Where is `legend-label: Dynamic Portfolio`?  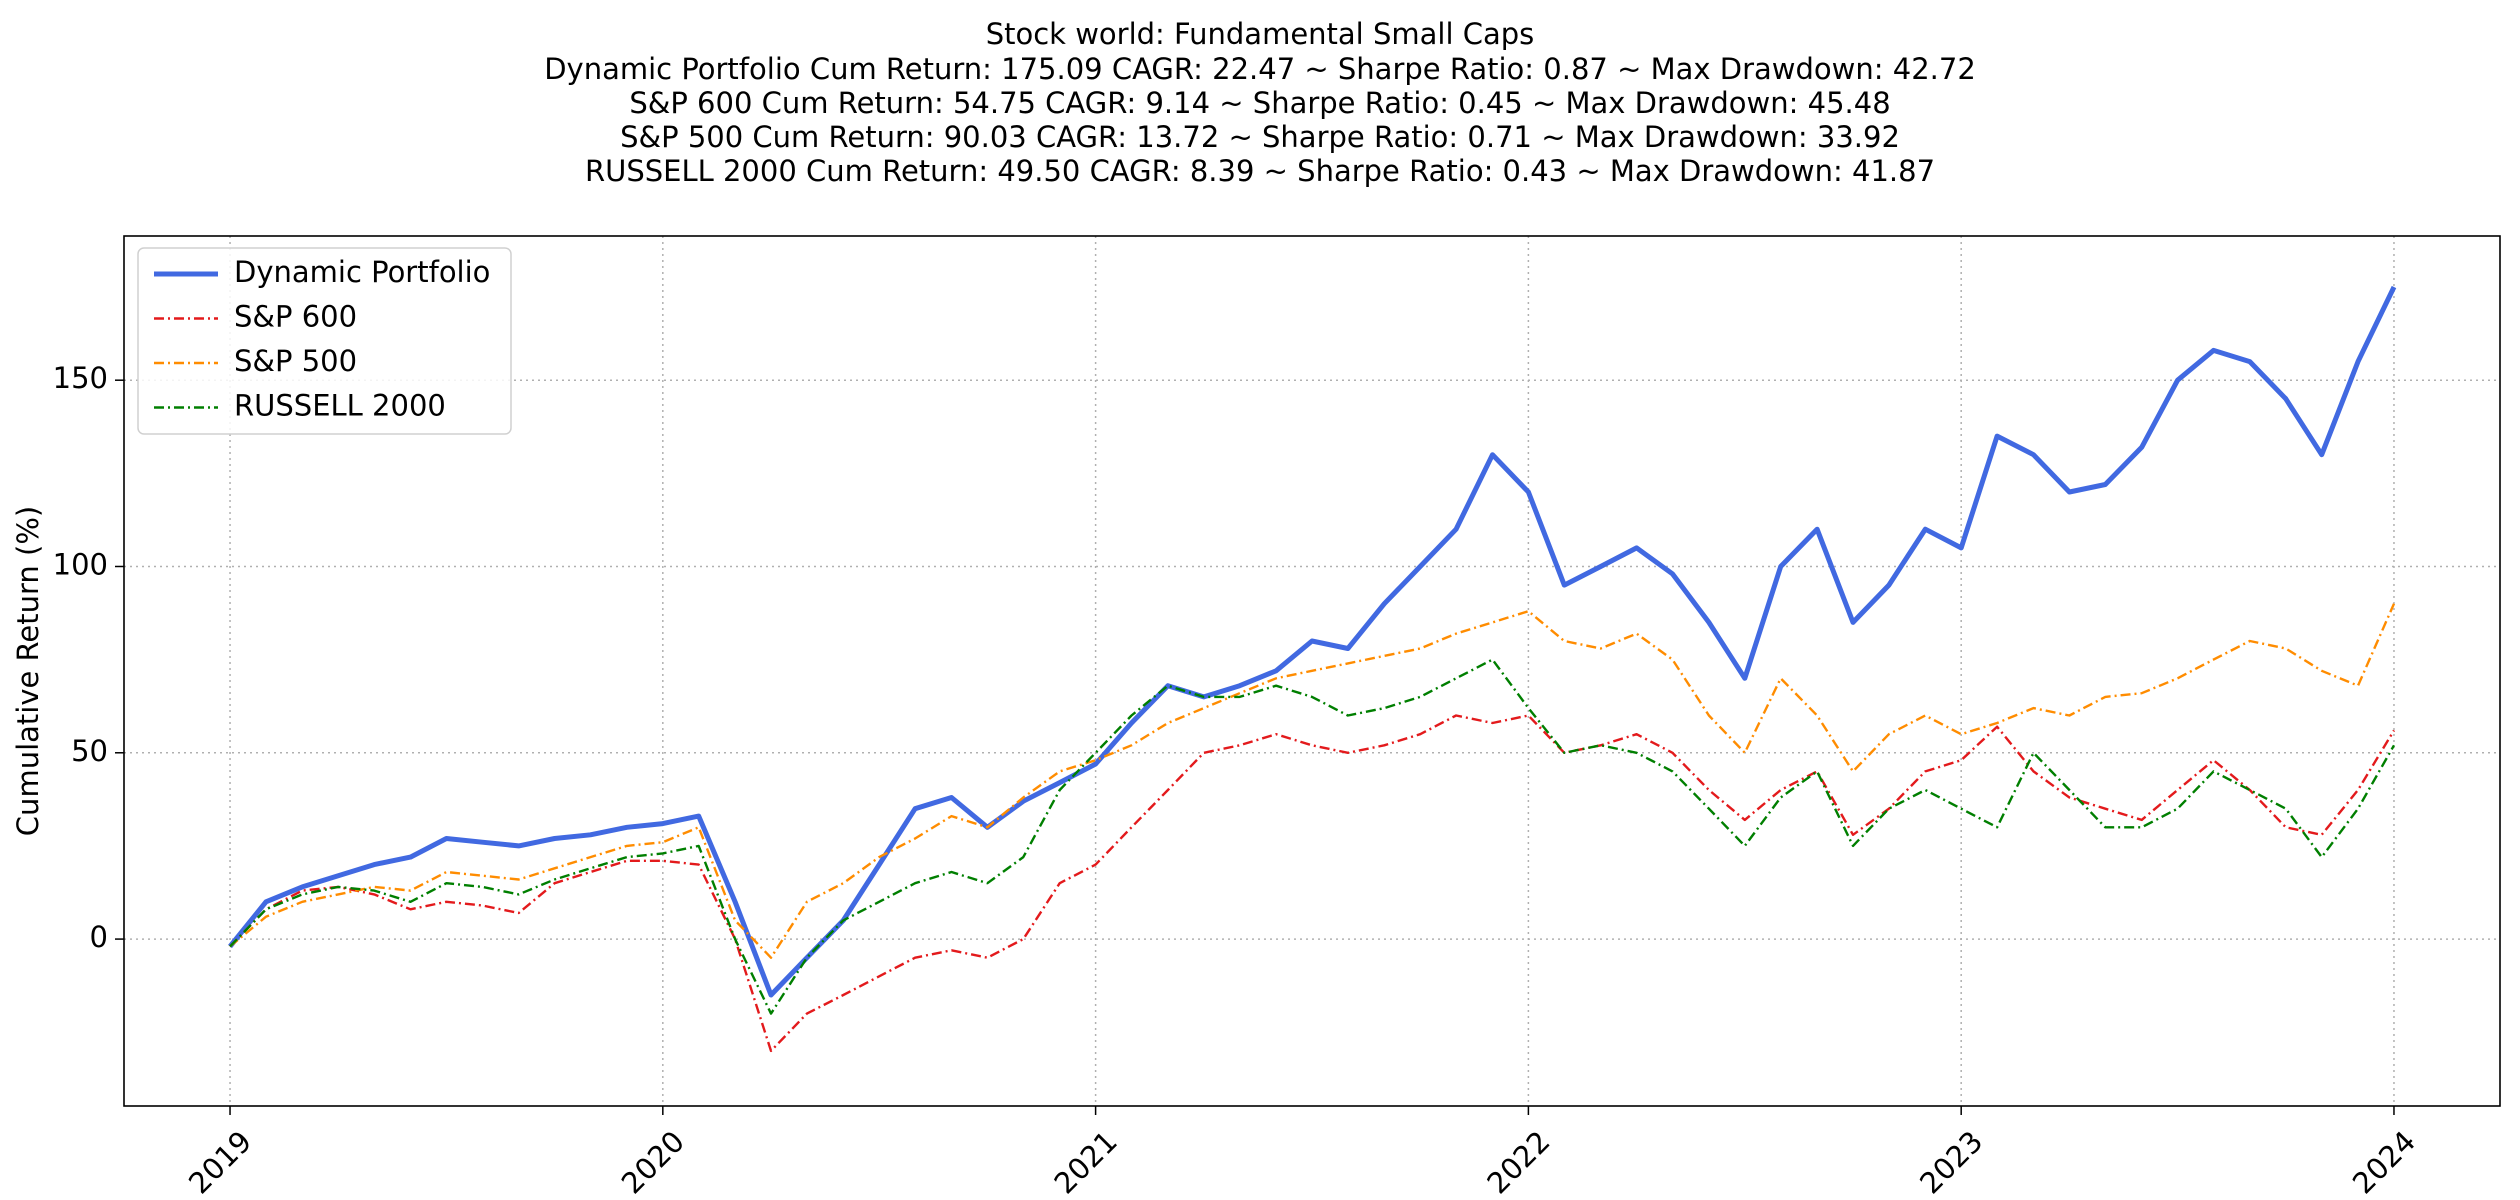 legend-label: Dynamic Portfolio is located at coordinates (362, 272).